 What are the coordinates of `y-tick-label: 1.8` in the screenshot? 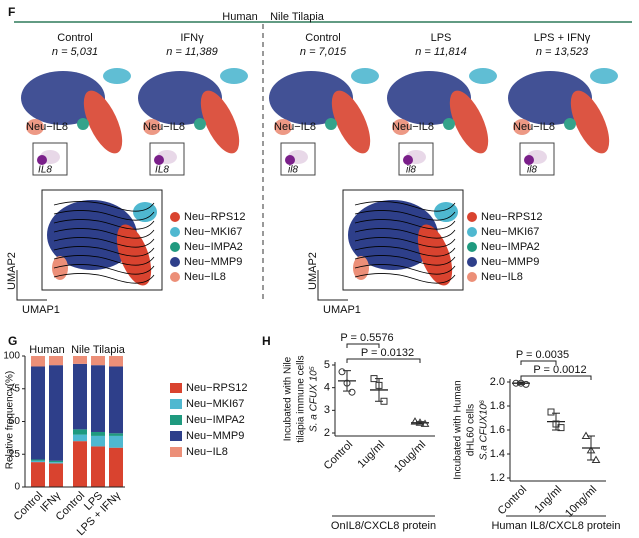 It's located at (497, 406).